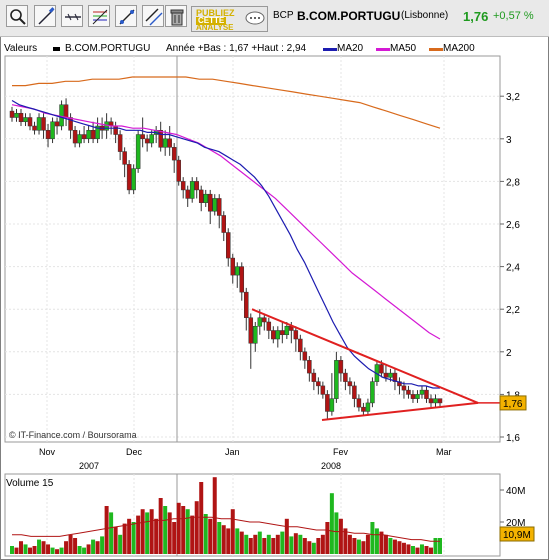 This screenshot has height=560, width=549. I want to click on trendline-upper, so click(365, 356).